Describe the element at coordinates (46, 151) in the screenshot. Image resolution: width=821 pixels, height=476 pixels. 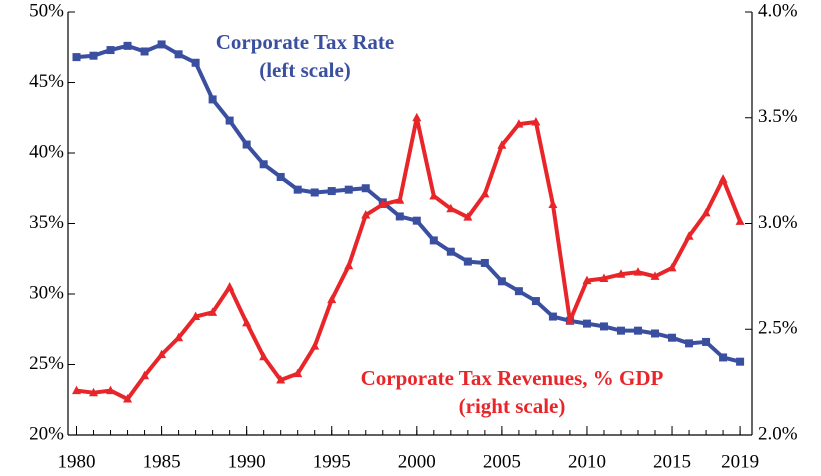
I see `y-tick-label: 40%` at that location.